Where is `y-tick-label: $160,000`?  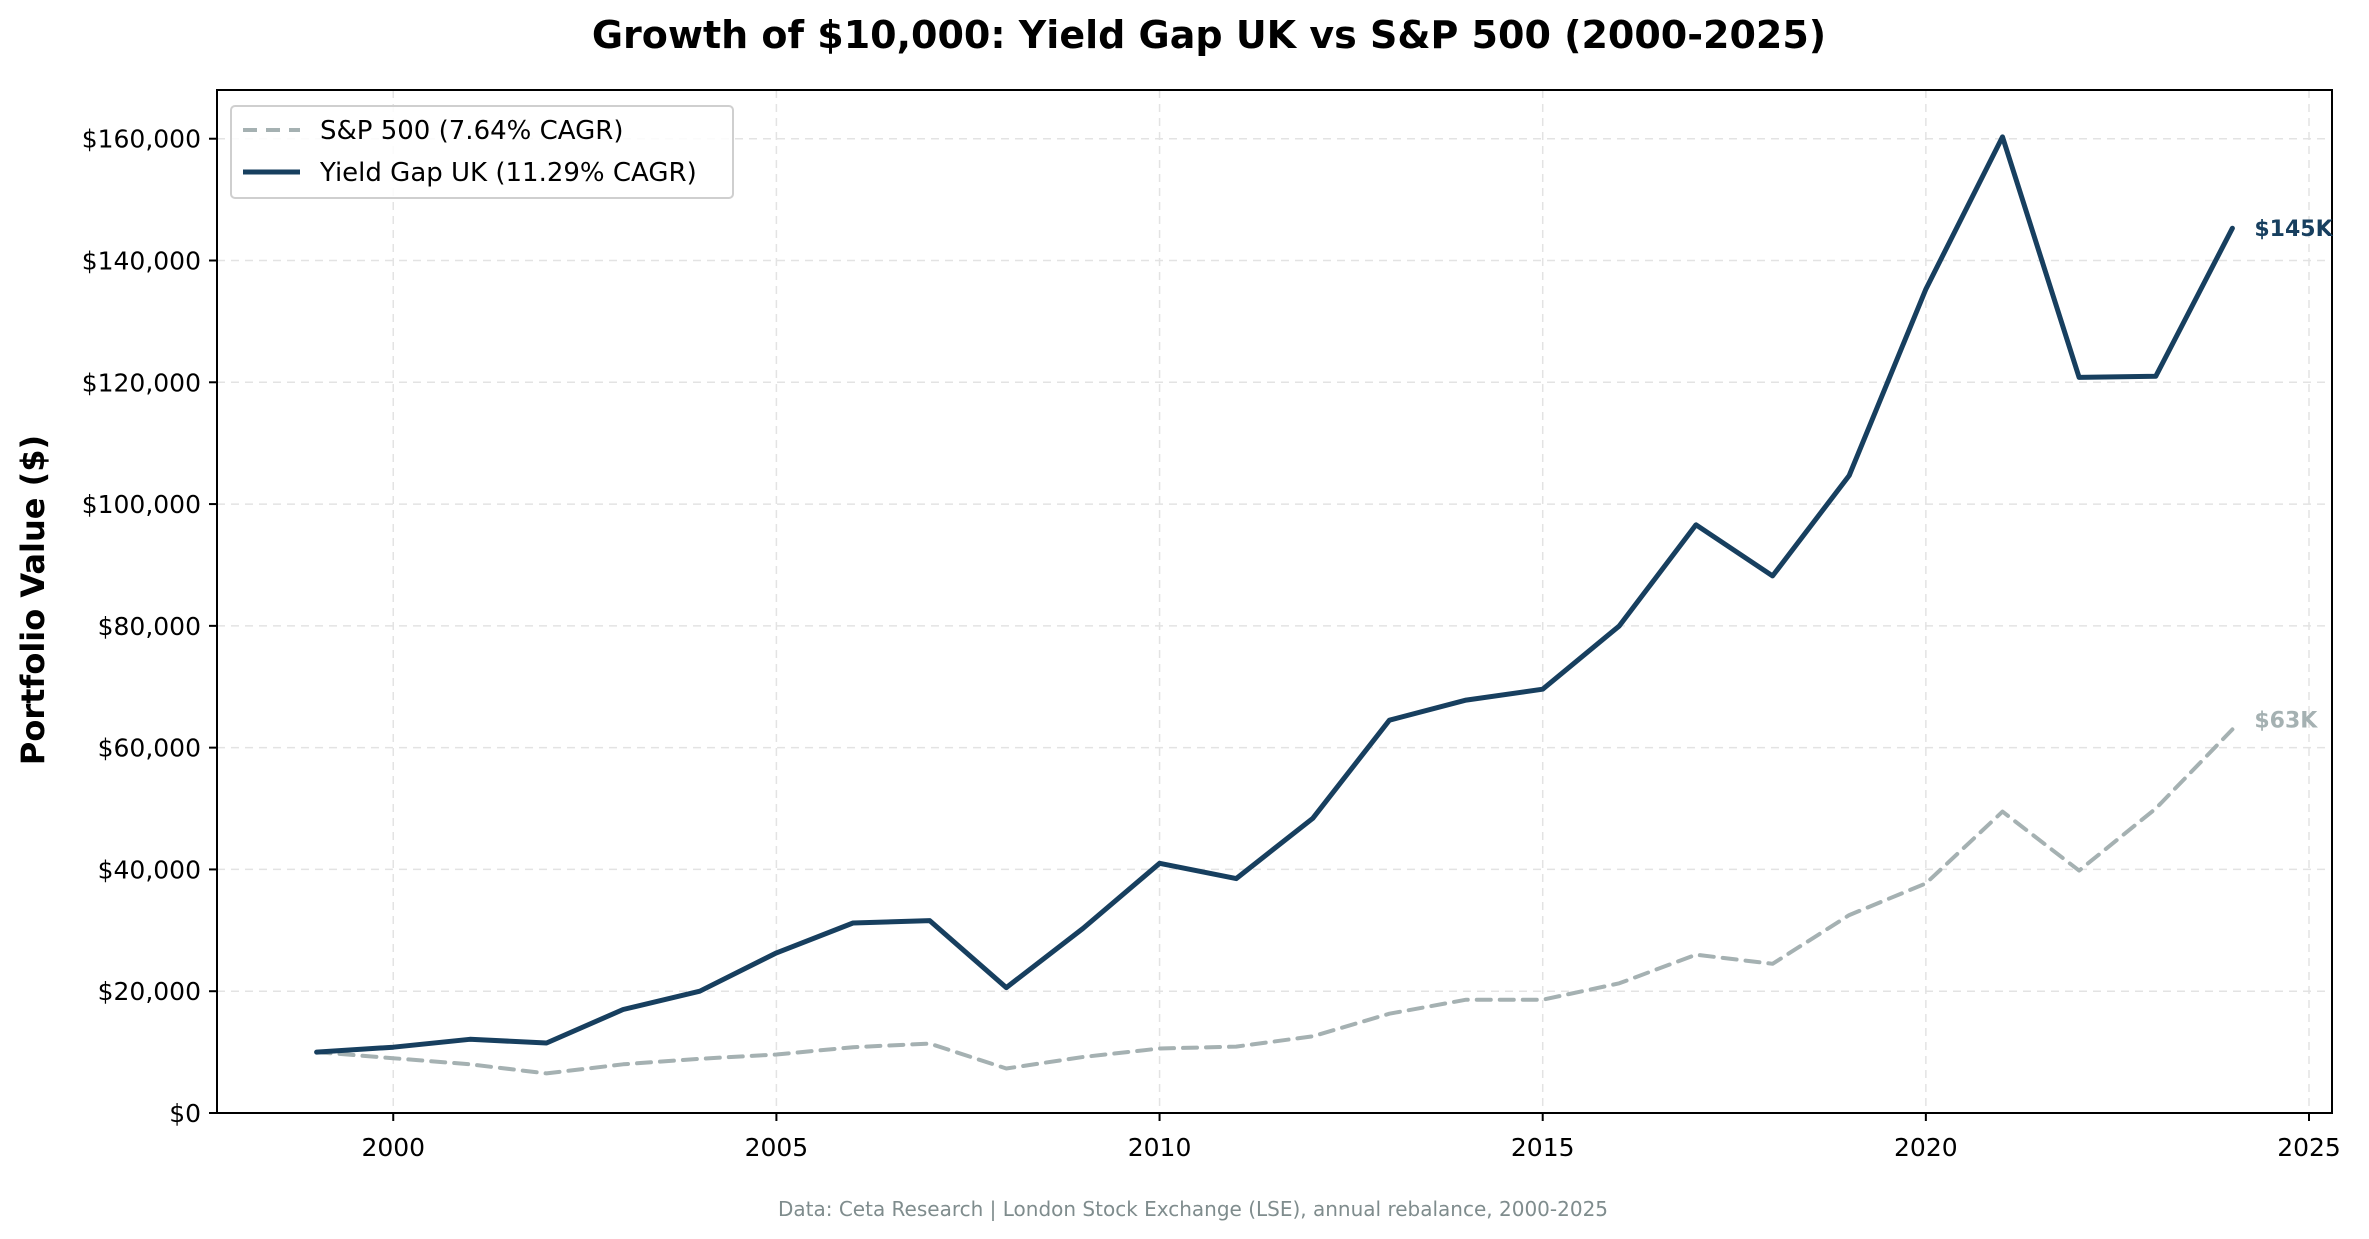 y-tick-label: $160,000 is located at coordinates (141, 139).